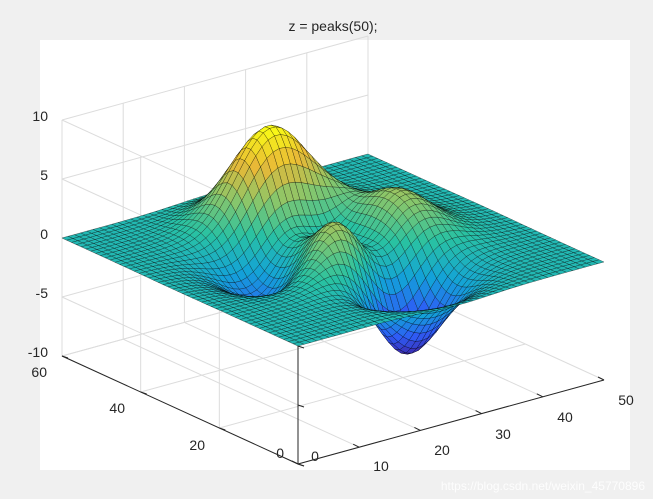  Describe the element at coordinates (315, 456) in the screenshot. I see `x-tick-label: 0` at that location.